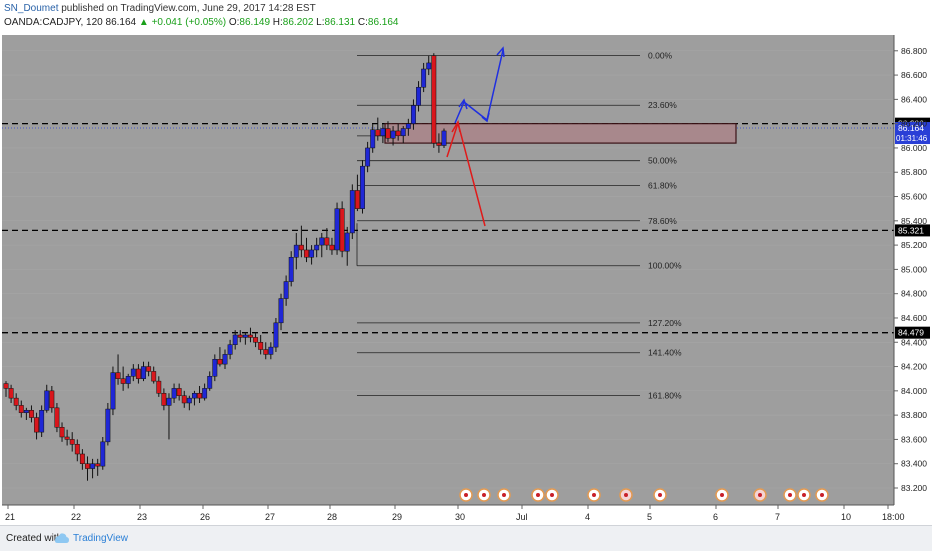 This screenshot has height=551, width=932. Describe the element at coordinates (101, 538) in the screenshot. I see `tradingview-brand: TradingView` at that location.